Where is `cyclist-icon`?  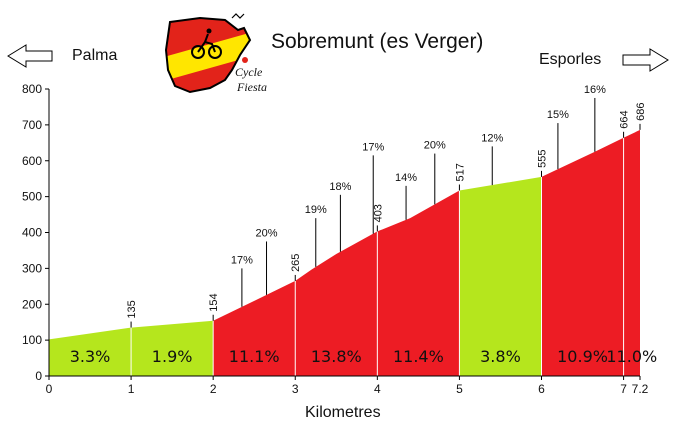
cyclist-icon is located at coordinates (206, 43).